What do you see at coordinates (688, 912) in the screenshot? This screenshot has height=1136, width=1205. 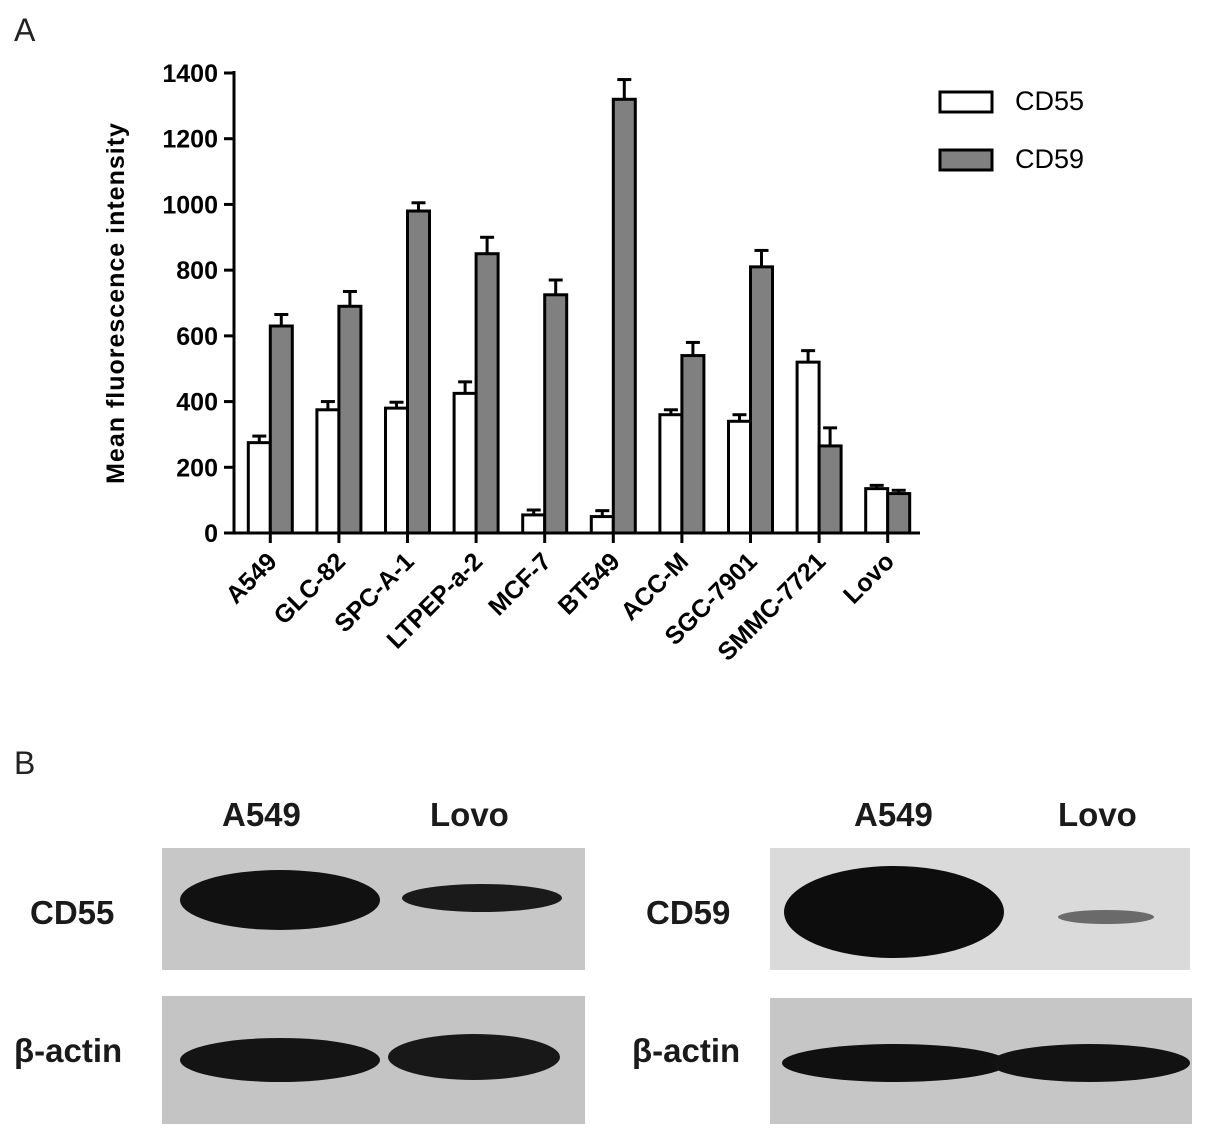 I see `row-label-cd59: CD59` at bounding box center [688, 912].